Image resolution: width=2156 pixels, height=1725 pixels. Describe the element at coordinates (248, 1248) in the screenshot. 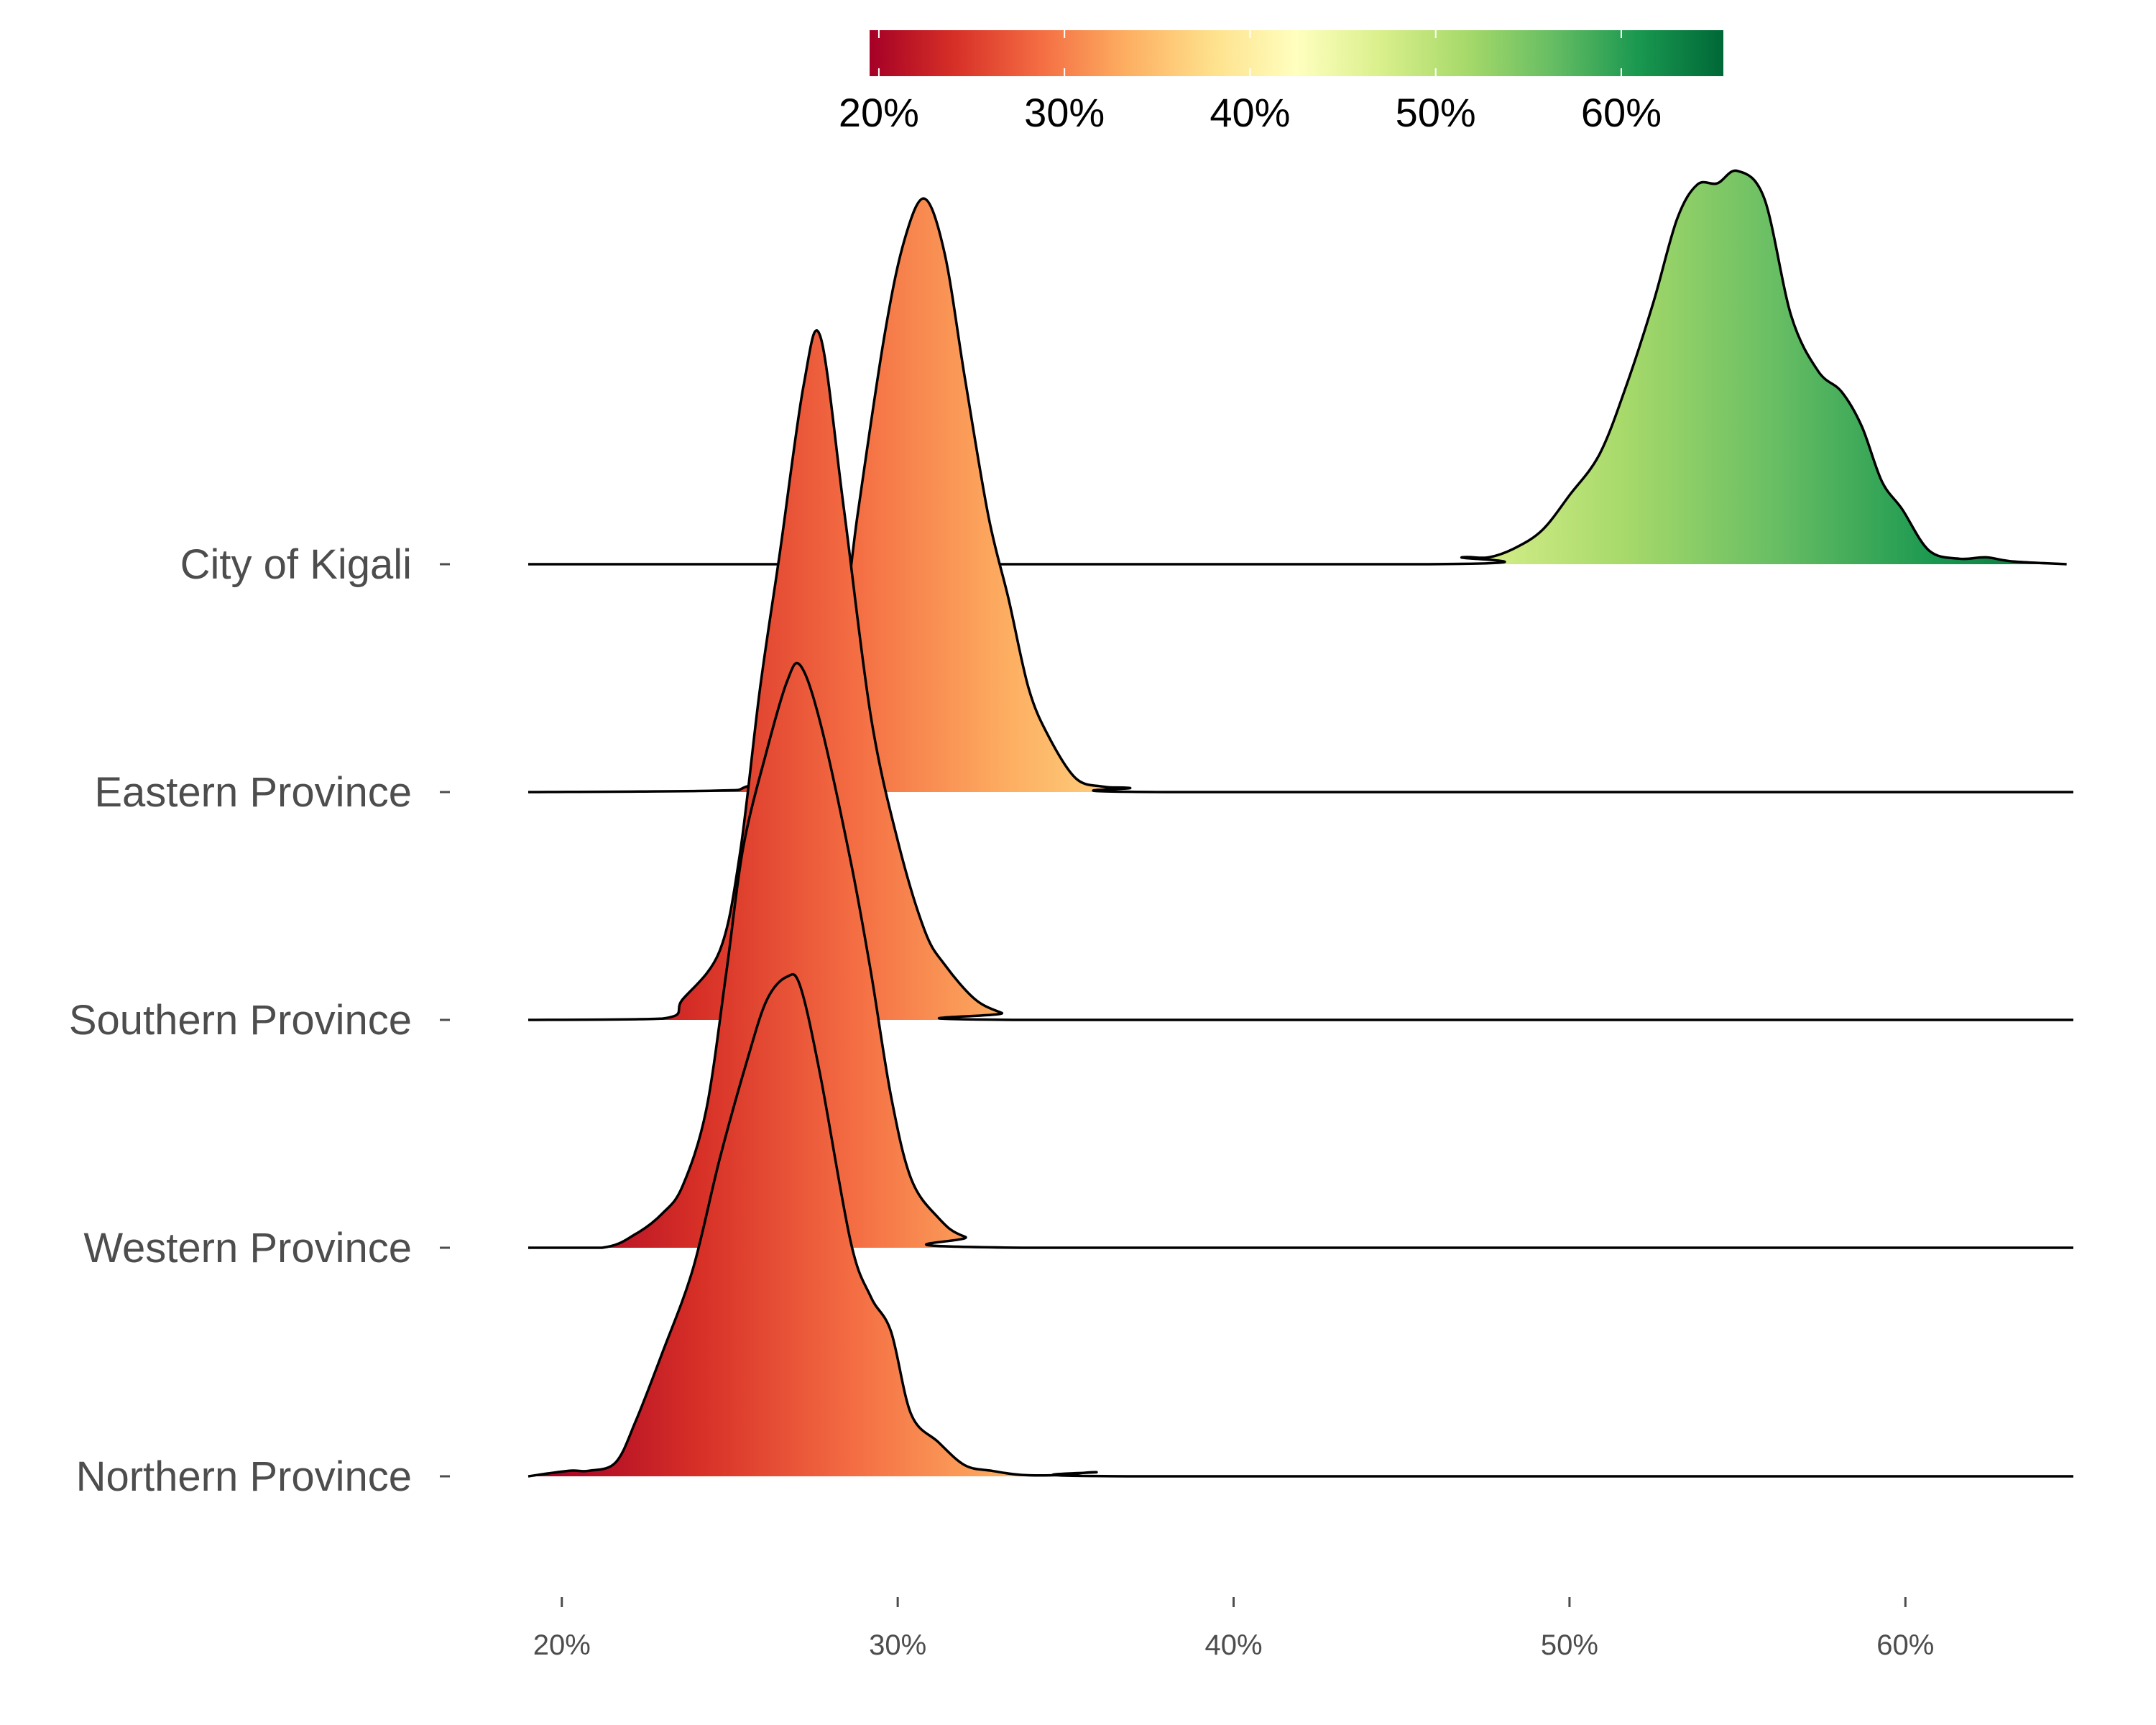

I see `y-tick-label: Western Province` at that location.